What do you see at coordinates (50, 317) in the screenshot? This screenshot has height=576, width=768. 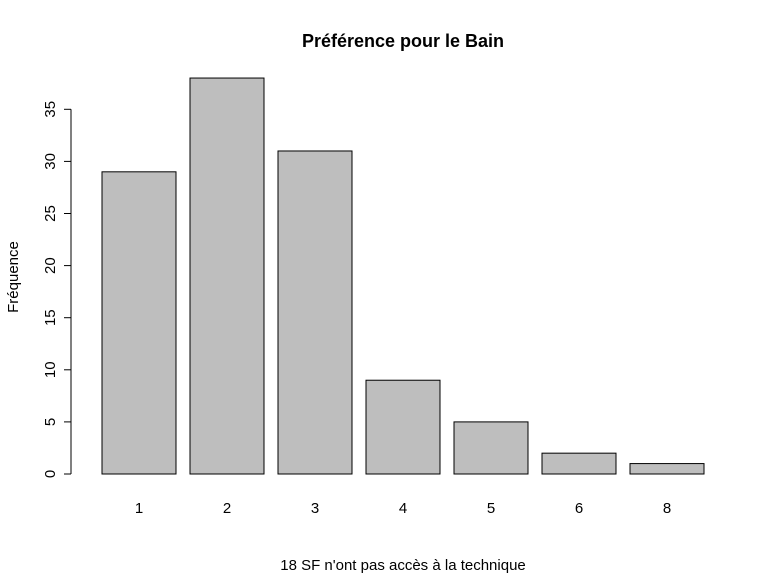 I see `y-tick-label: 15` at bounding box center [50, 317].